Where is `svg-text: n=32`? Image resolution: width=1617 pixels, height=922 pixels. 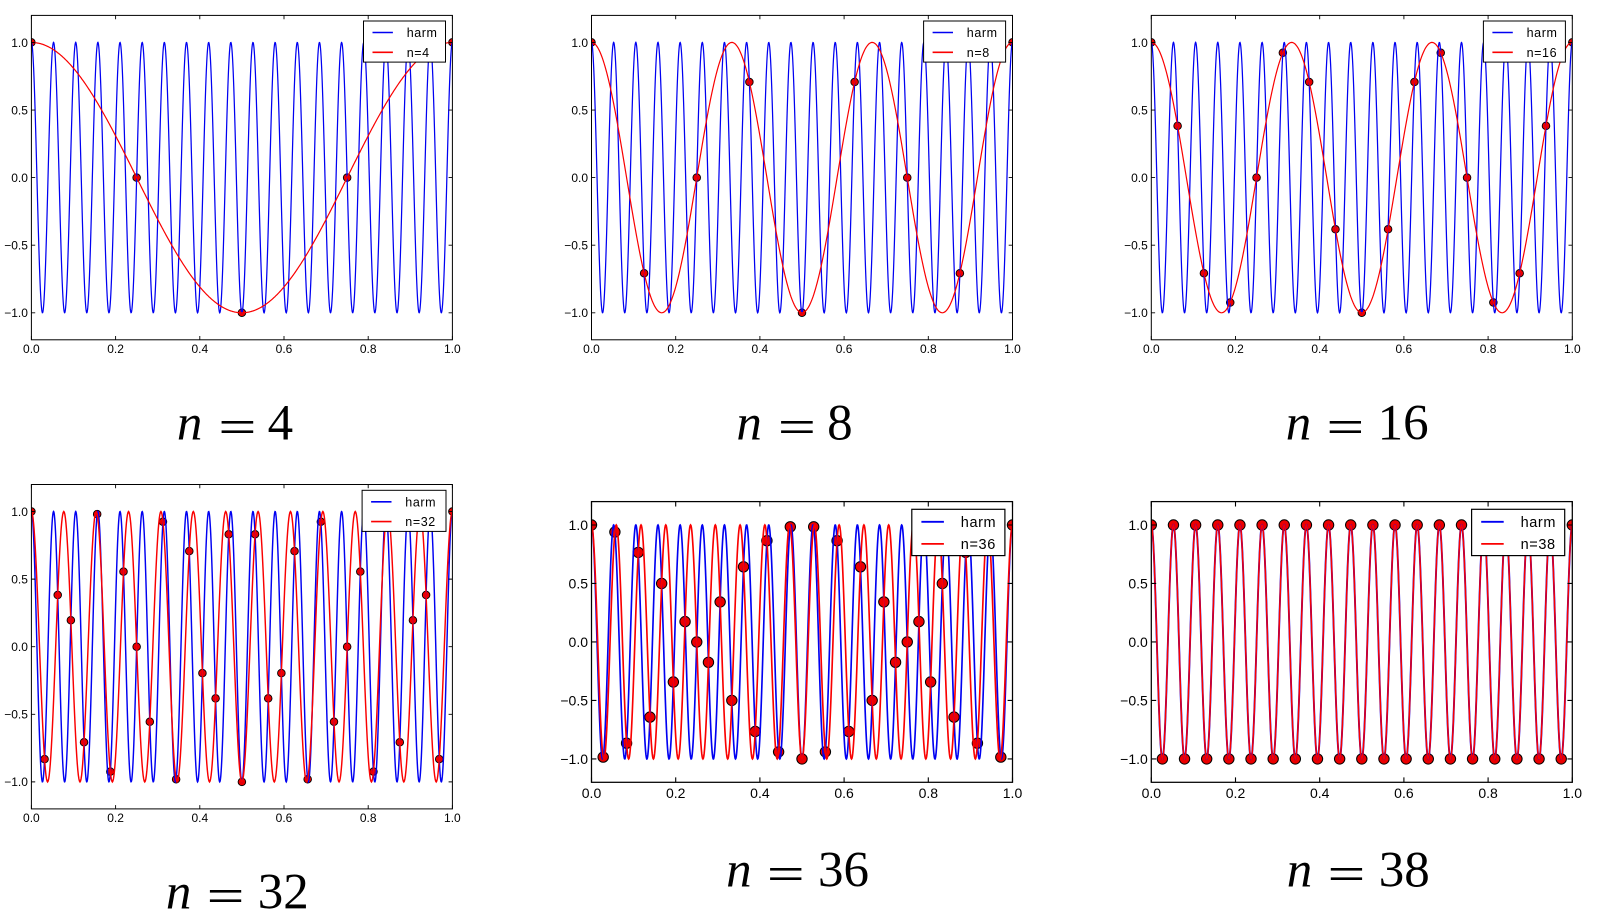
svg-text: n=32 is located at coordinates (420, 522).